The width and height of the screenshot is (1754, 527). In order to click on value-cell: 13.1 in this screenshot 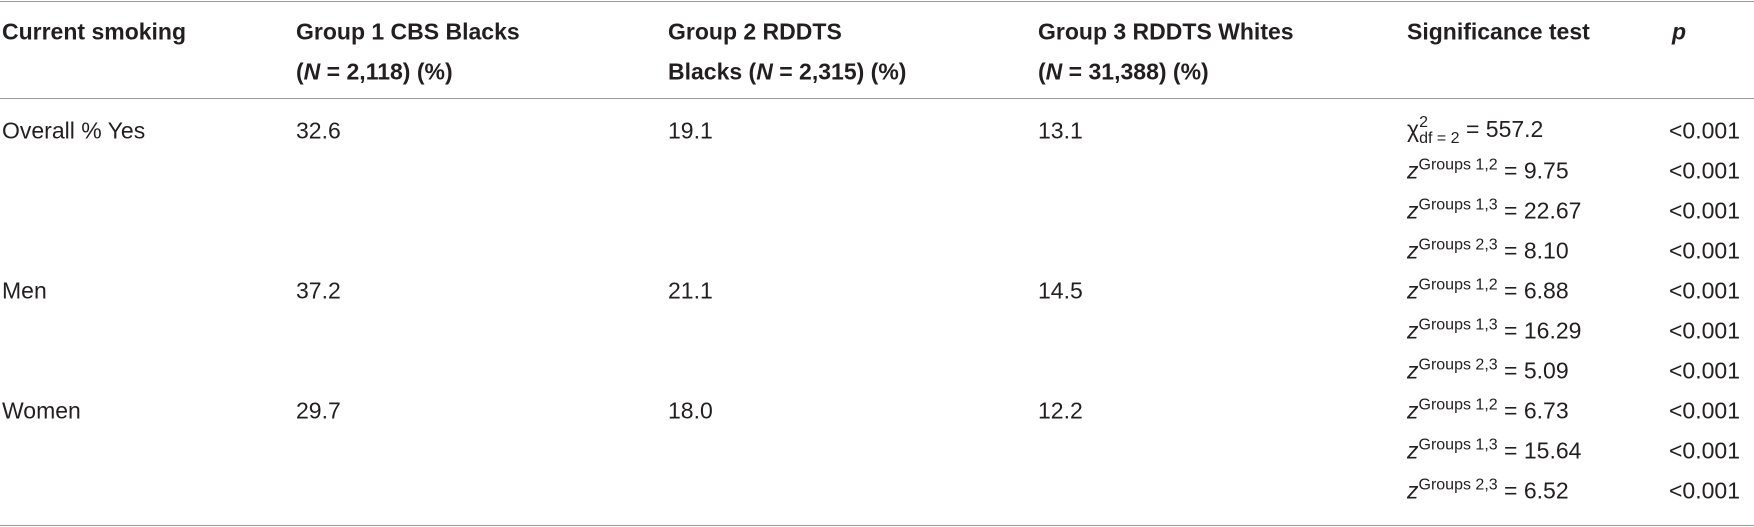, I will do `click(1060, 130)`.